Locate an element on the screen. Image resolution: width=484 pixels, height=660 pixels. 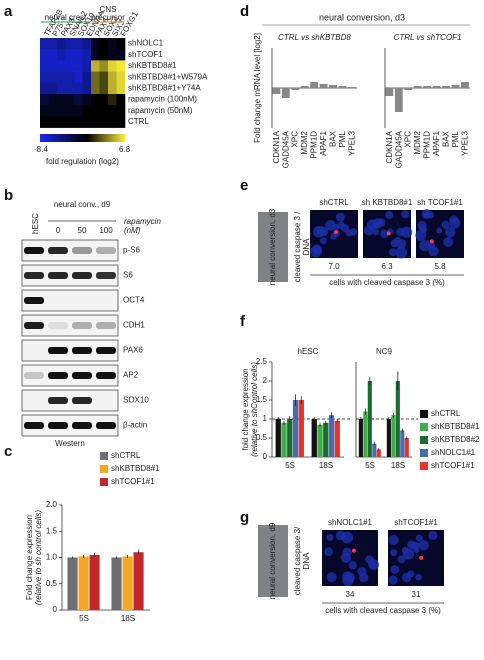
caption: cells with cleaved caspase 3 (%) is located at coordinates (387, 282).